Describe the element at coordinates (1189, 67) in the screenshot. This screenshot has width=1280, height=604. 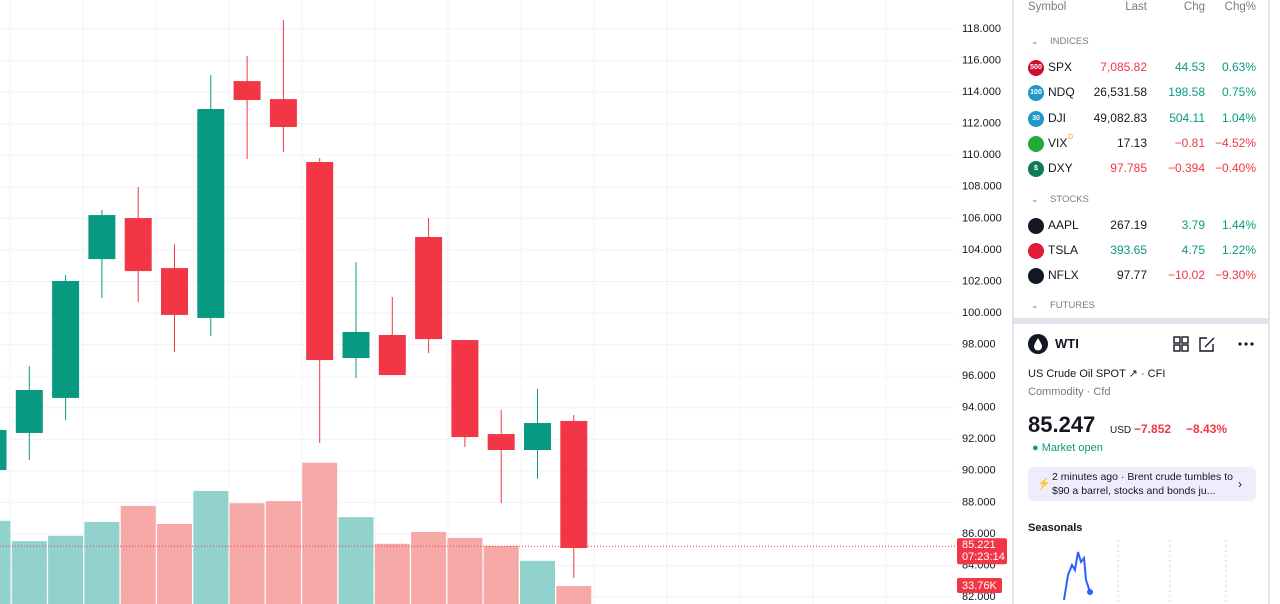
I see `change: 44.53` at that location.